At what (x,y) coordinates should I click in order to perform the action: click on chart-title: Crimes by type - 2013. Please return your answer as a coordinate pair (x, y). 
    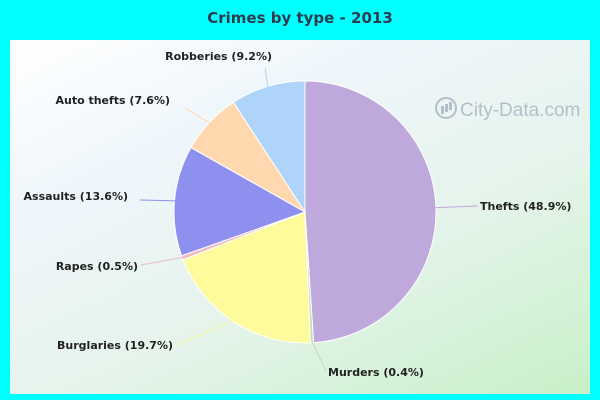
    Looking at the image, I should click on (300, 18).